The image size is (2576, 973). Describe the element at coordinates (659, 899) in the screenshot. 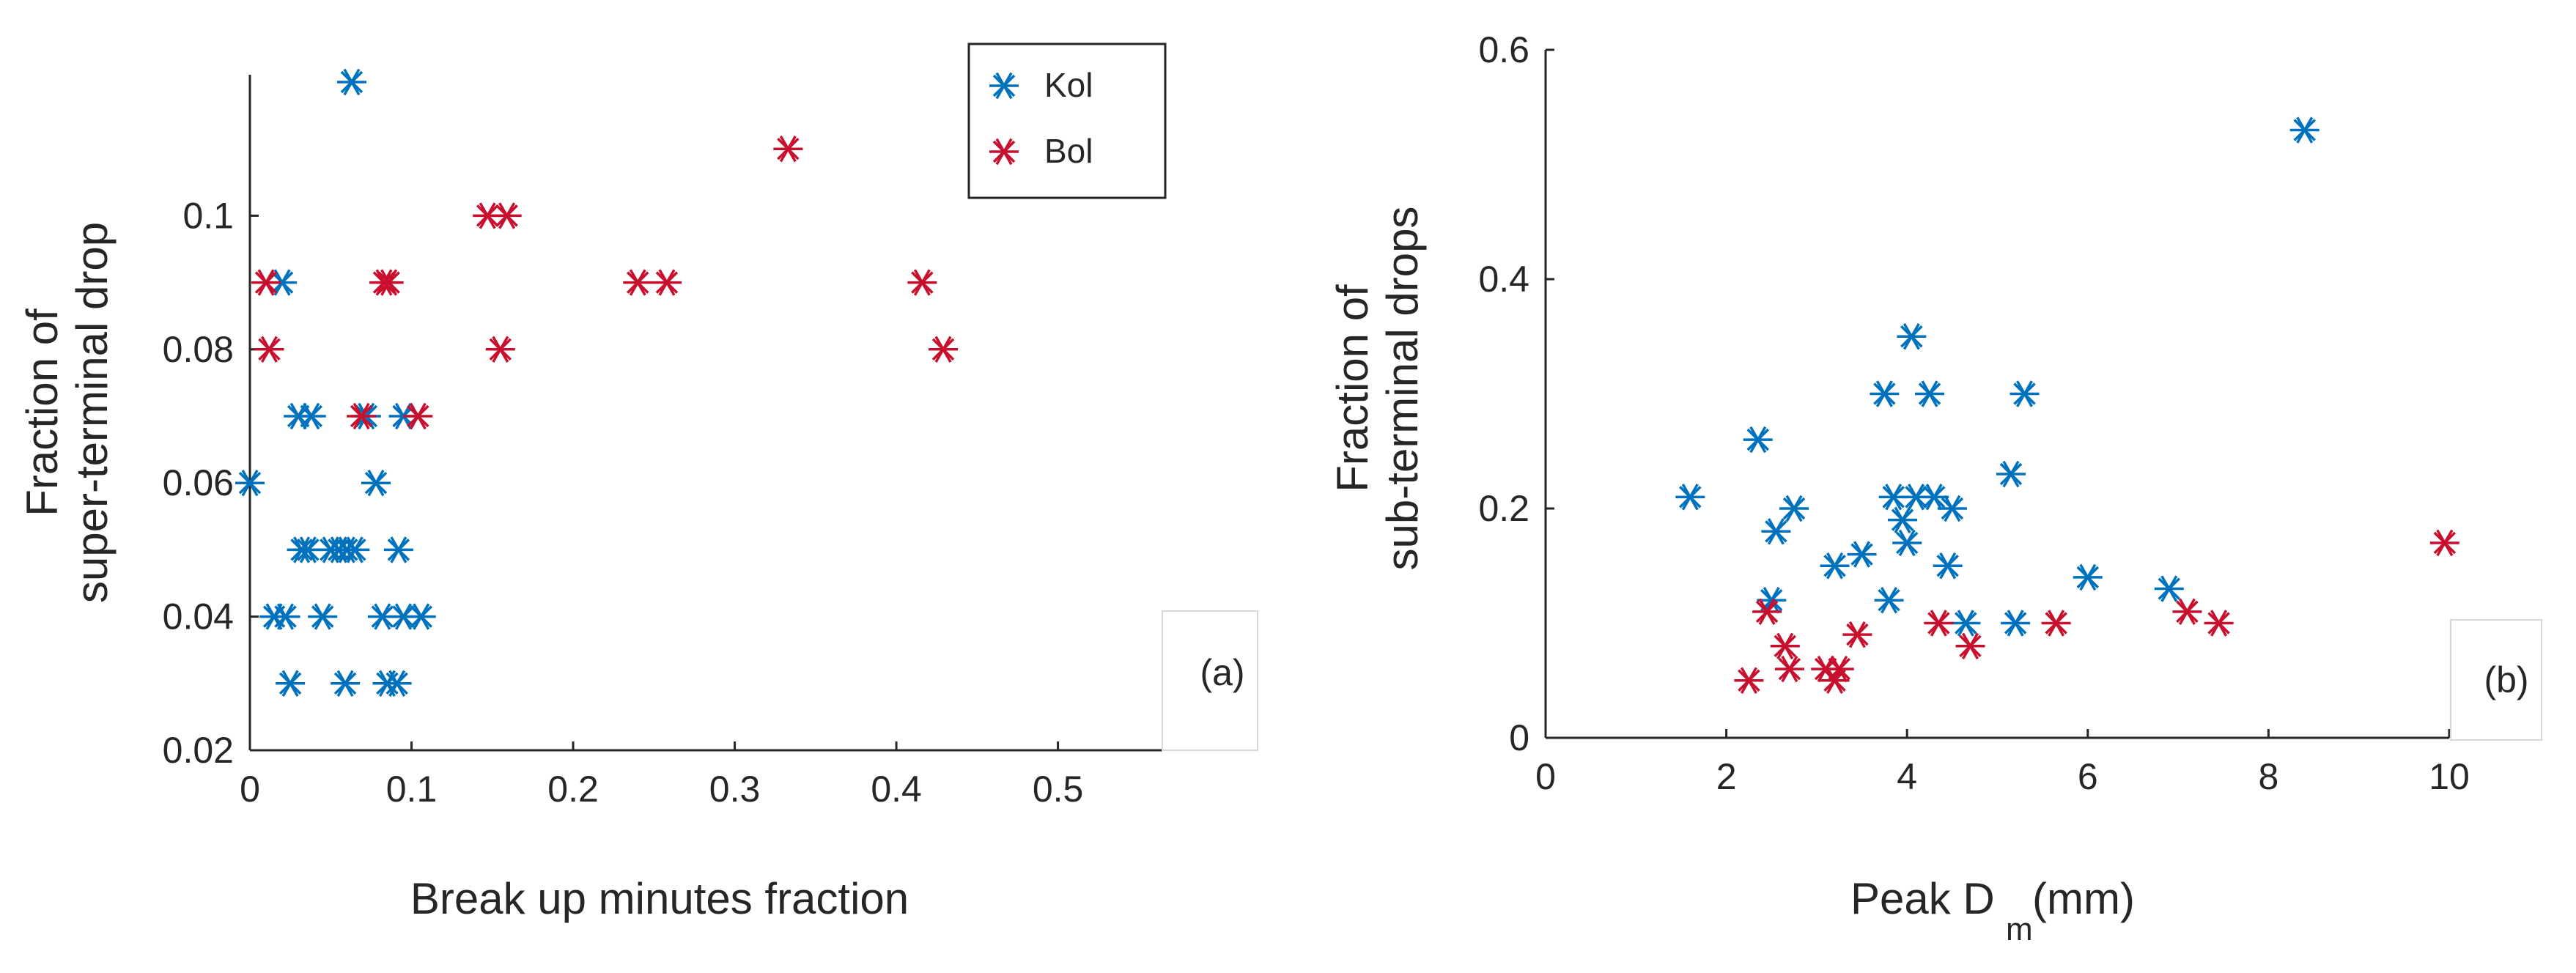

I see `panel-a-x-axis-label: Break up minutes fraction` at that location.